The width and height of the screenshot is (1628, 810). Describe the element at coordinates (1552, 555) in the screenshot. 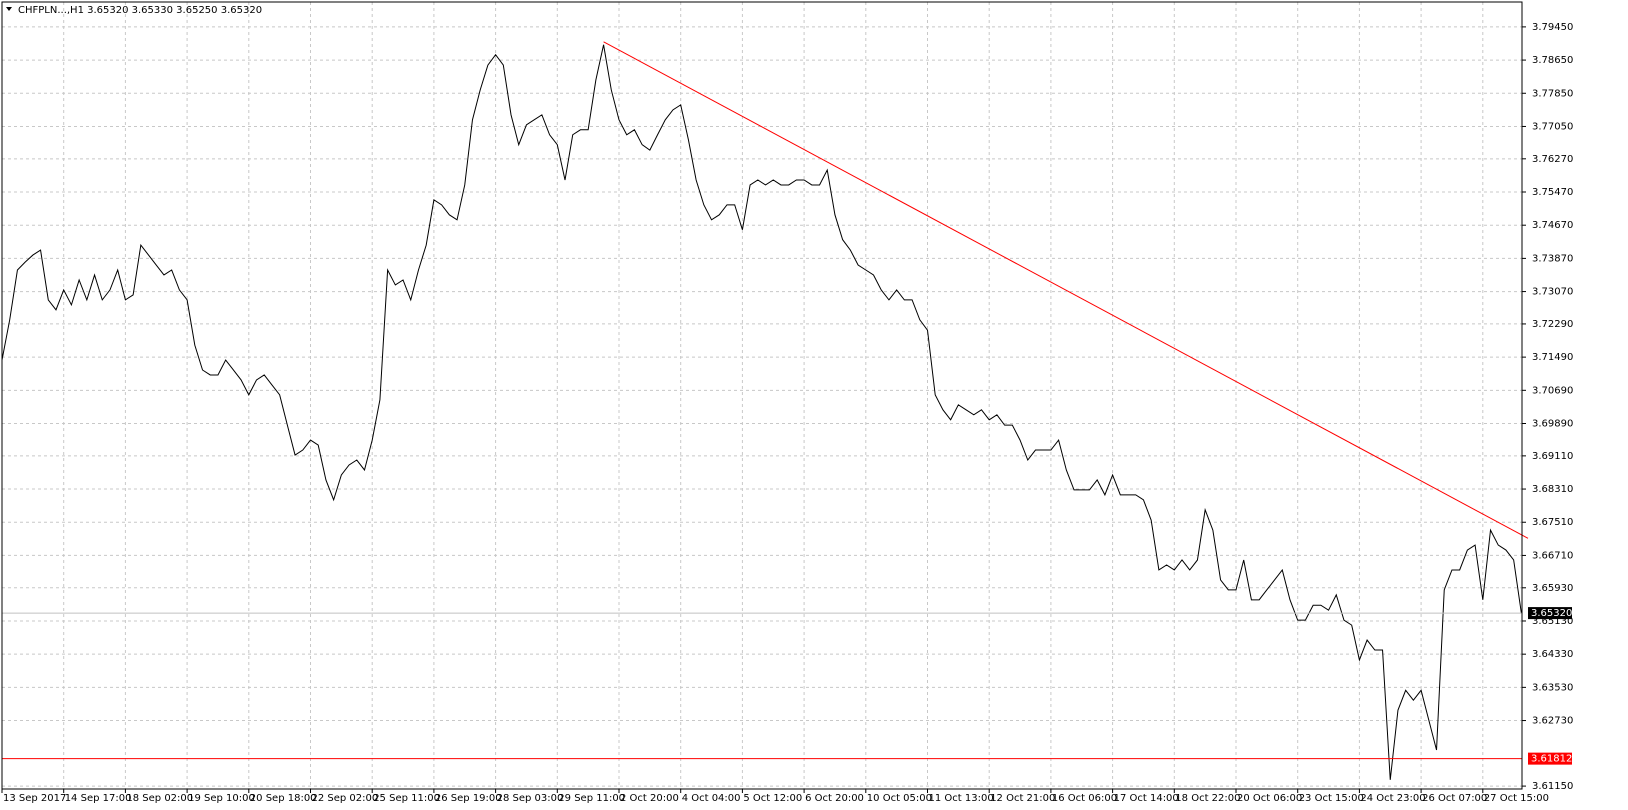

I see `y-tick-label: 3.66710` at that location.